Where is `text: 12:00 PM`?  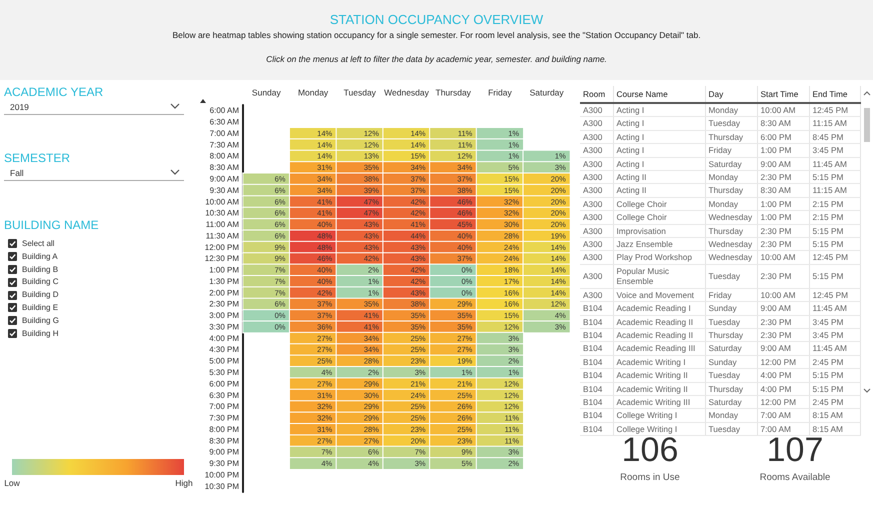 text: 12:00 PM is located at coordinates (778, 361).